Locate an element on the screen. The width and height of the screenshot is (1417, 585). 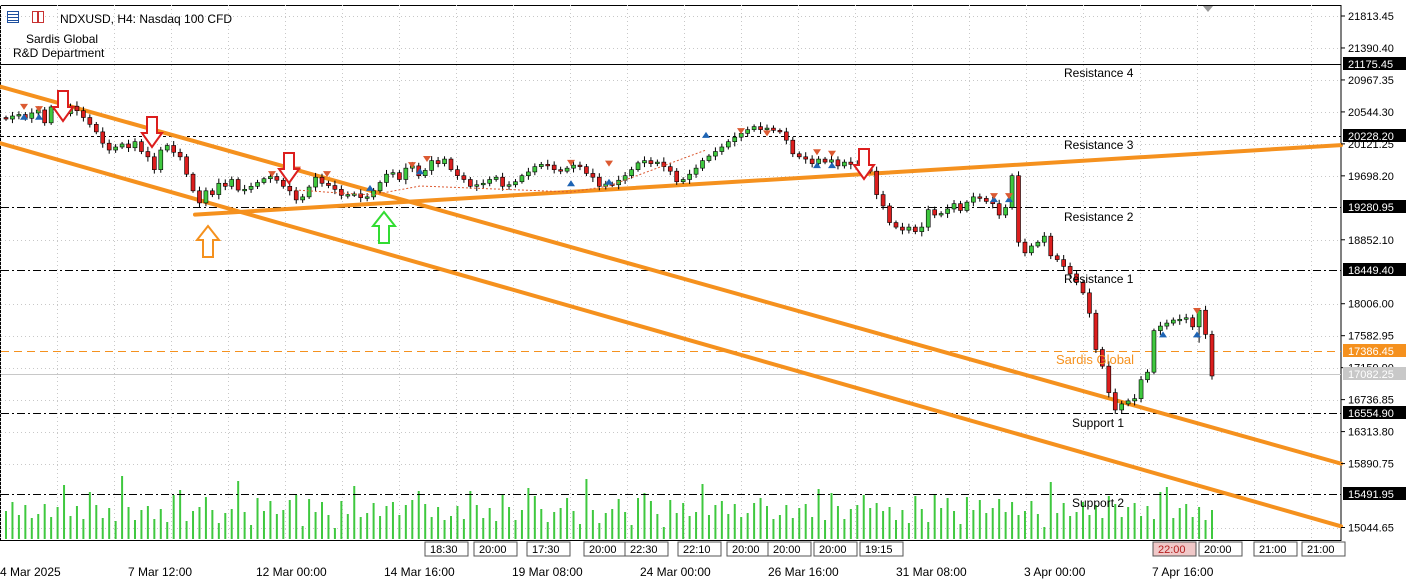
scroll-marker-icon is located at coordinates (1208, 9).